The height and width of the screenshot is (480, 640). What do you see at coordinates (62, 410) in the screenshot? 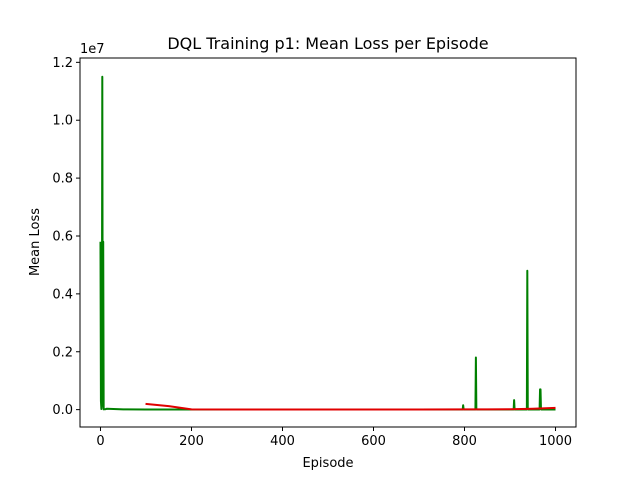
I see `y-tick-label: 0.0` at bounding box center [62, 410].